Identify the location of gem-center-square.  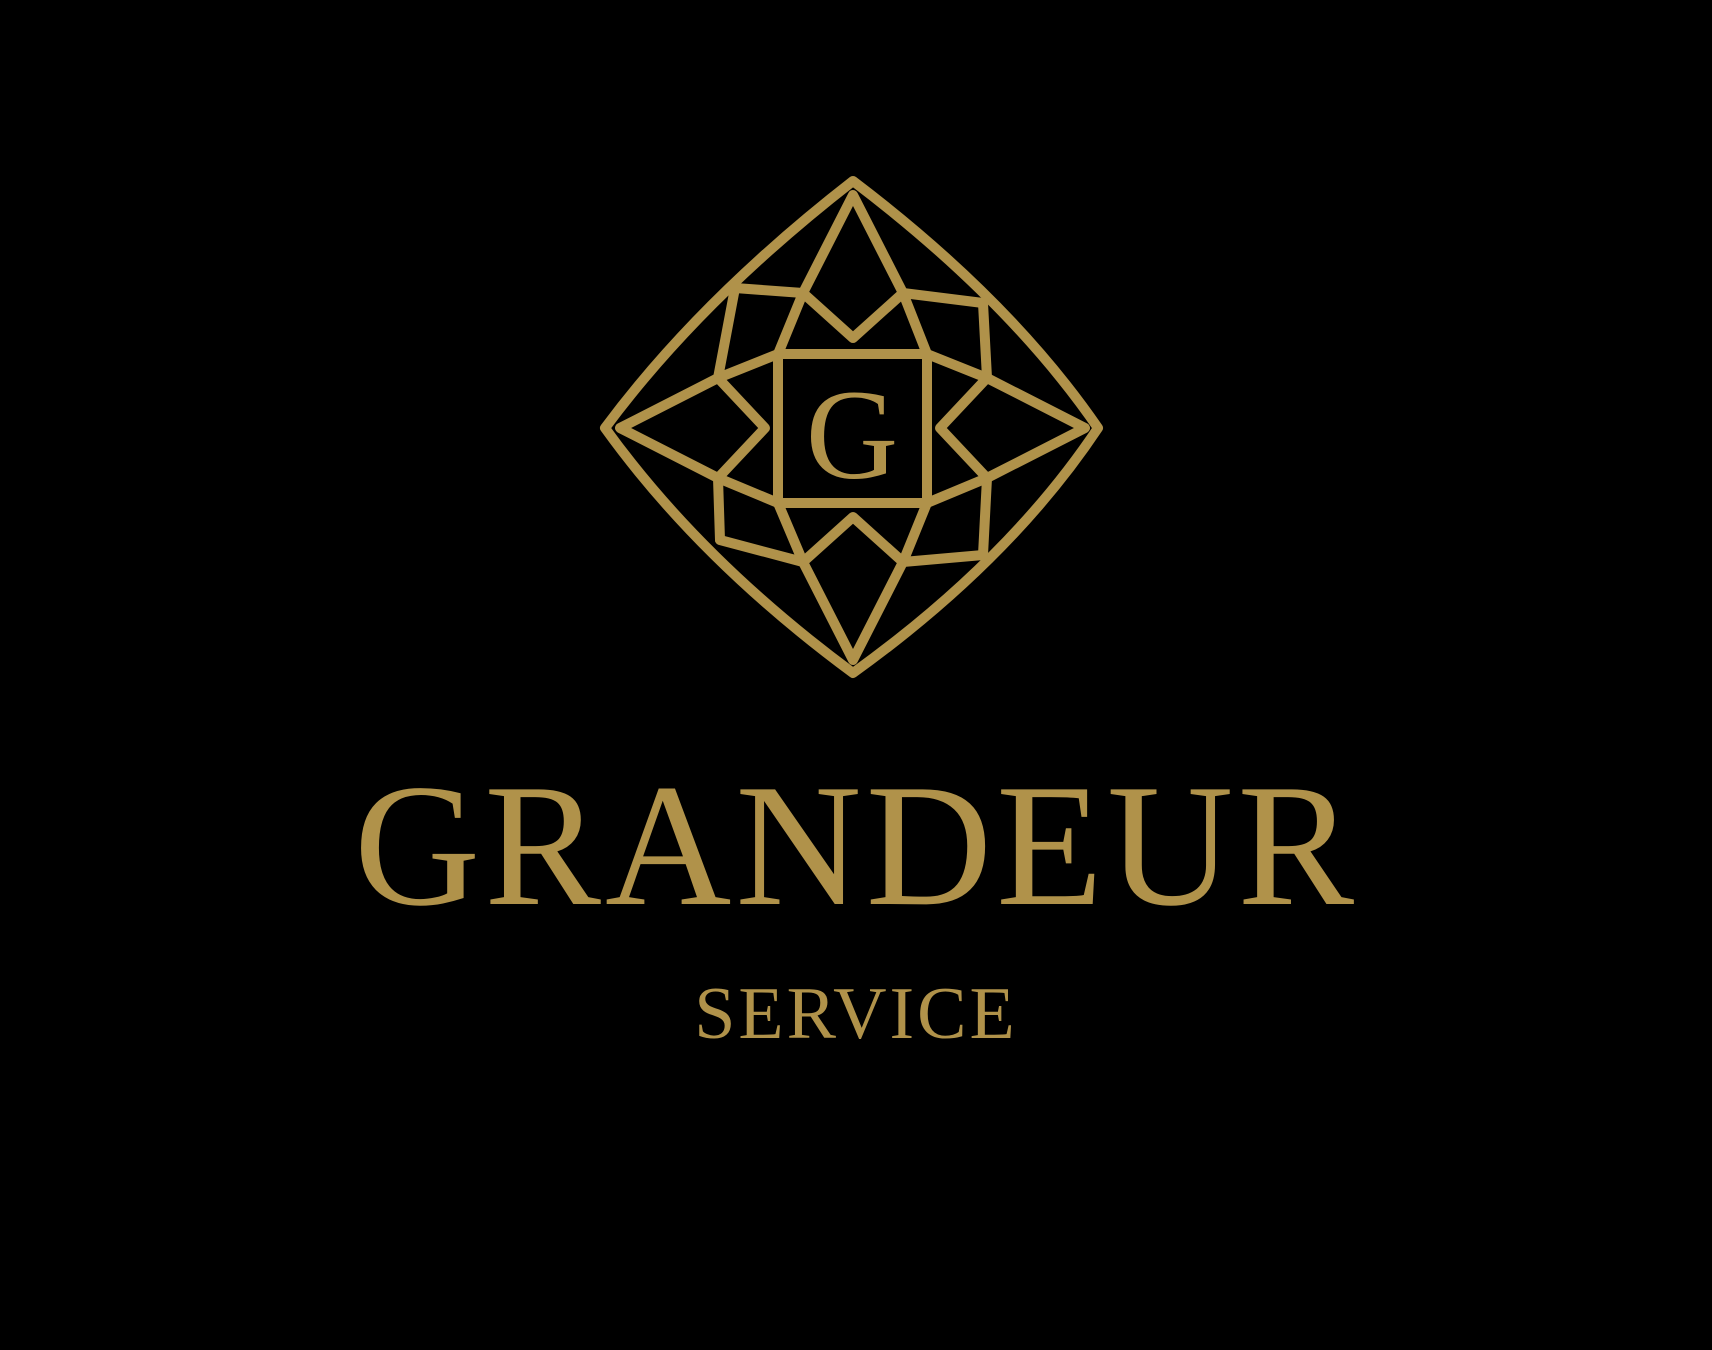
(852, 428).